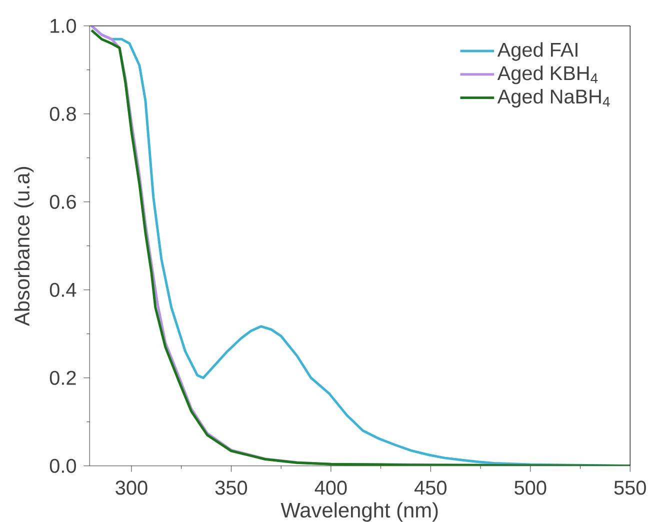  I want to click on legend-label: Aged FAI, so click(537, 52).